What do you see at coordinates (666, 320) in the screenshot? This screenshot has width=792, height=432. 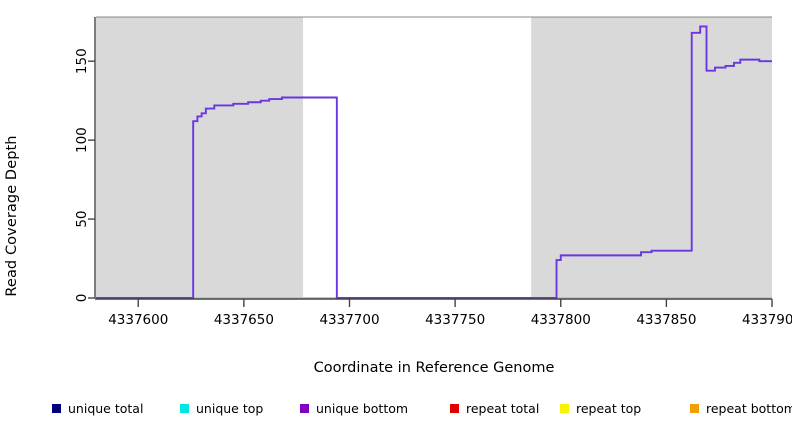 I see `x-tick-label: 4337850` at bounding box center [666, 320].